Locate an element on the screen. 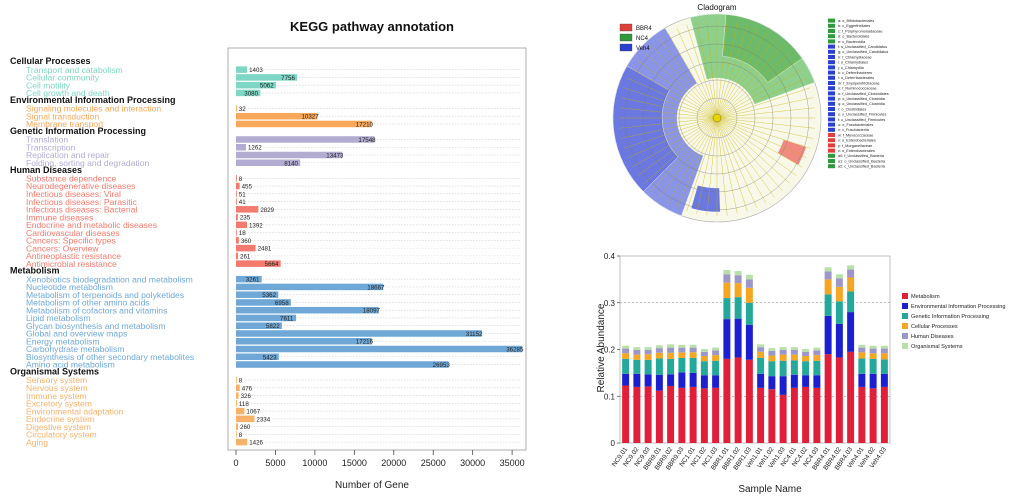  stacked-legend-label: Organismal Systems is located at coordinates (937, 347).